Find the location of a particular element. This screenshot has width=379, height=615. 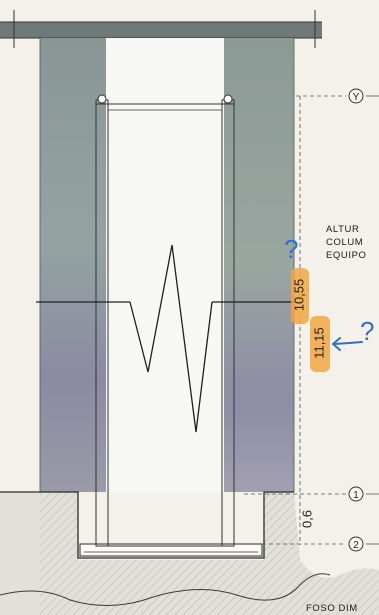

dimension-pit-depth: 0,6 is located at coordinates (306, 519).